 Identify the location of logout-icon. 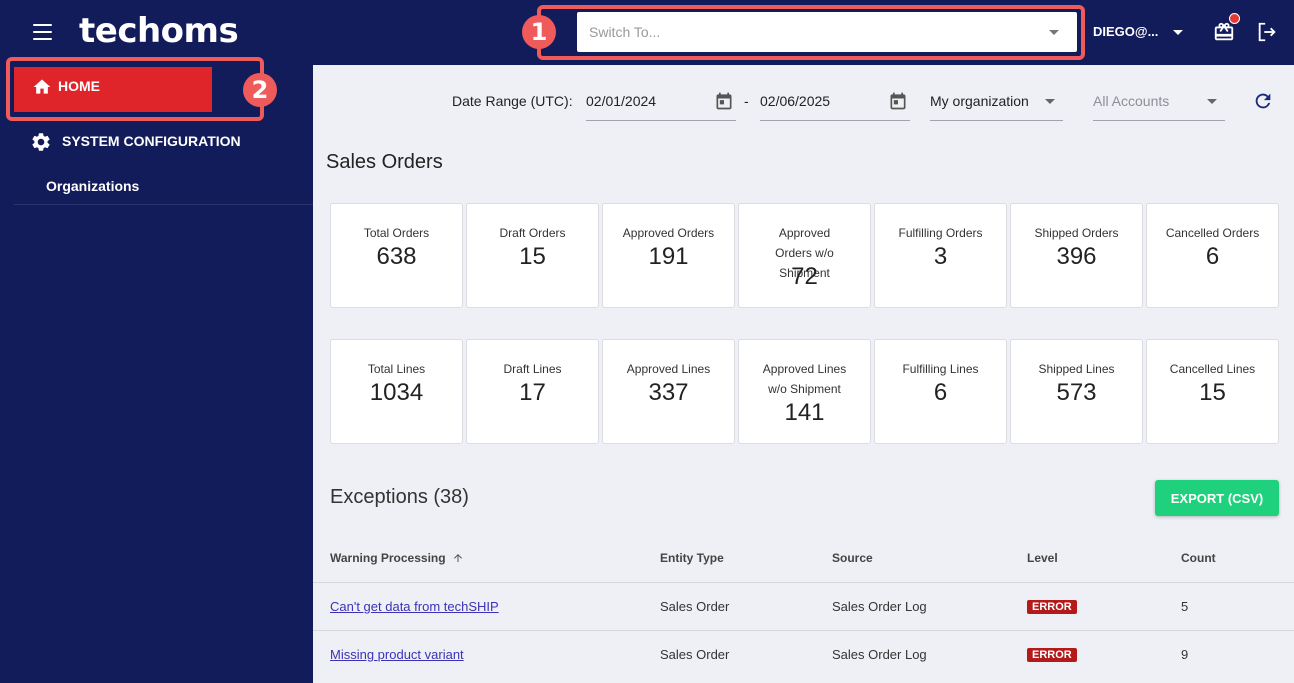
(1267, 32).